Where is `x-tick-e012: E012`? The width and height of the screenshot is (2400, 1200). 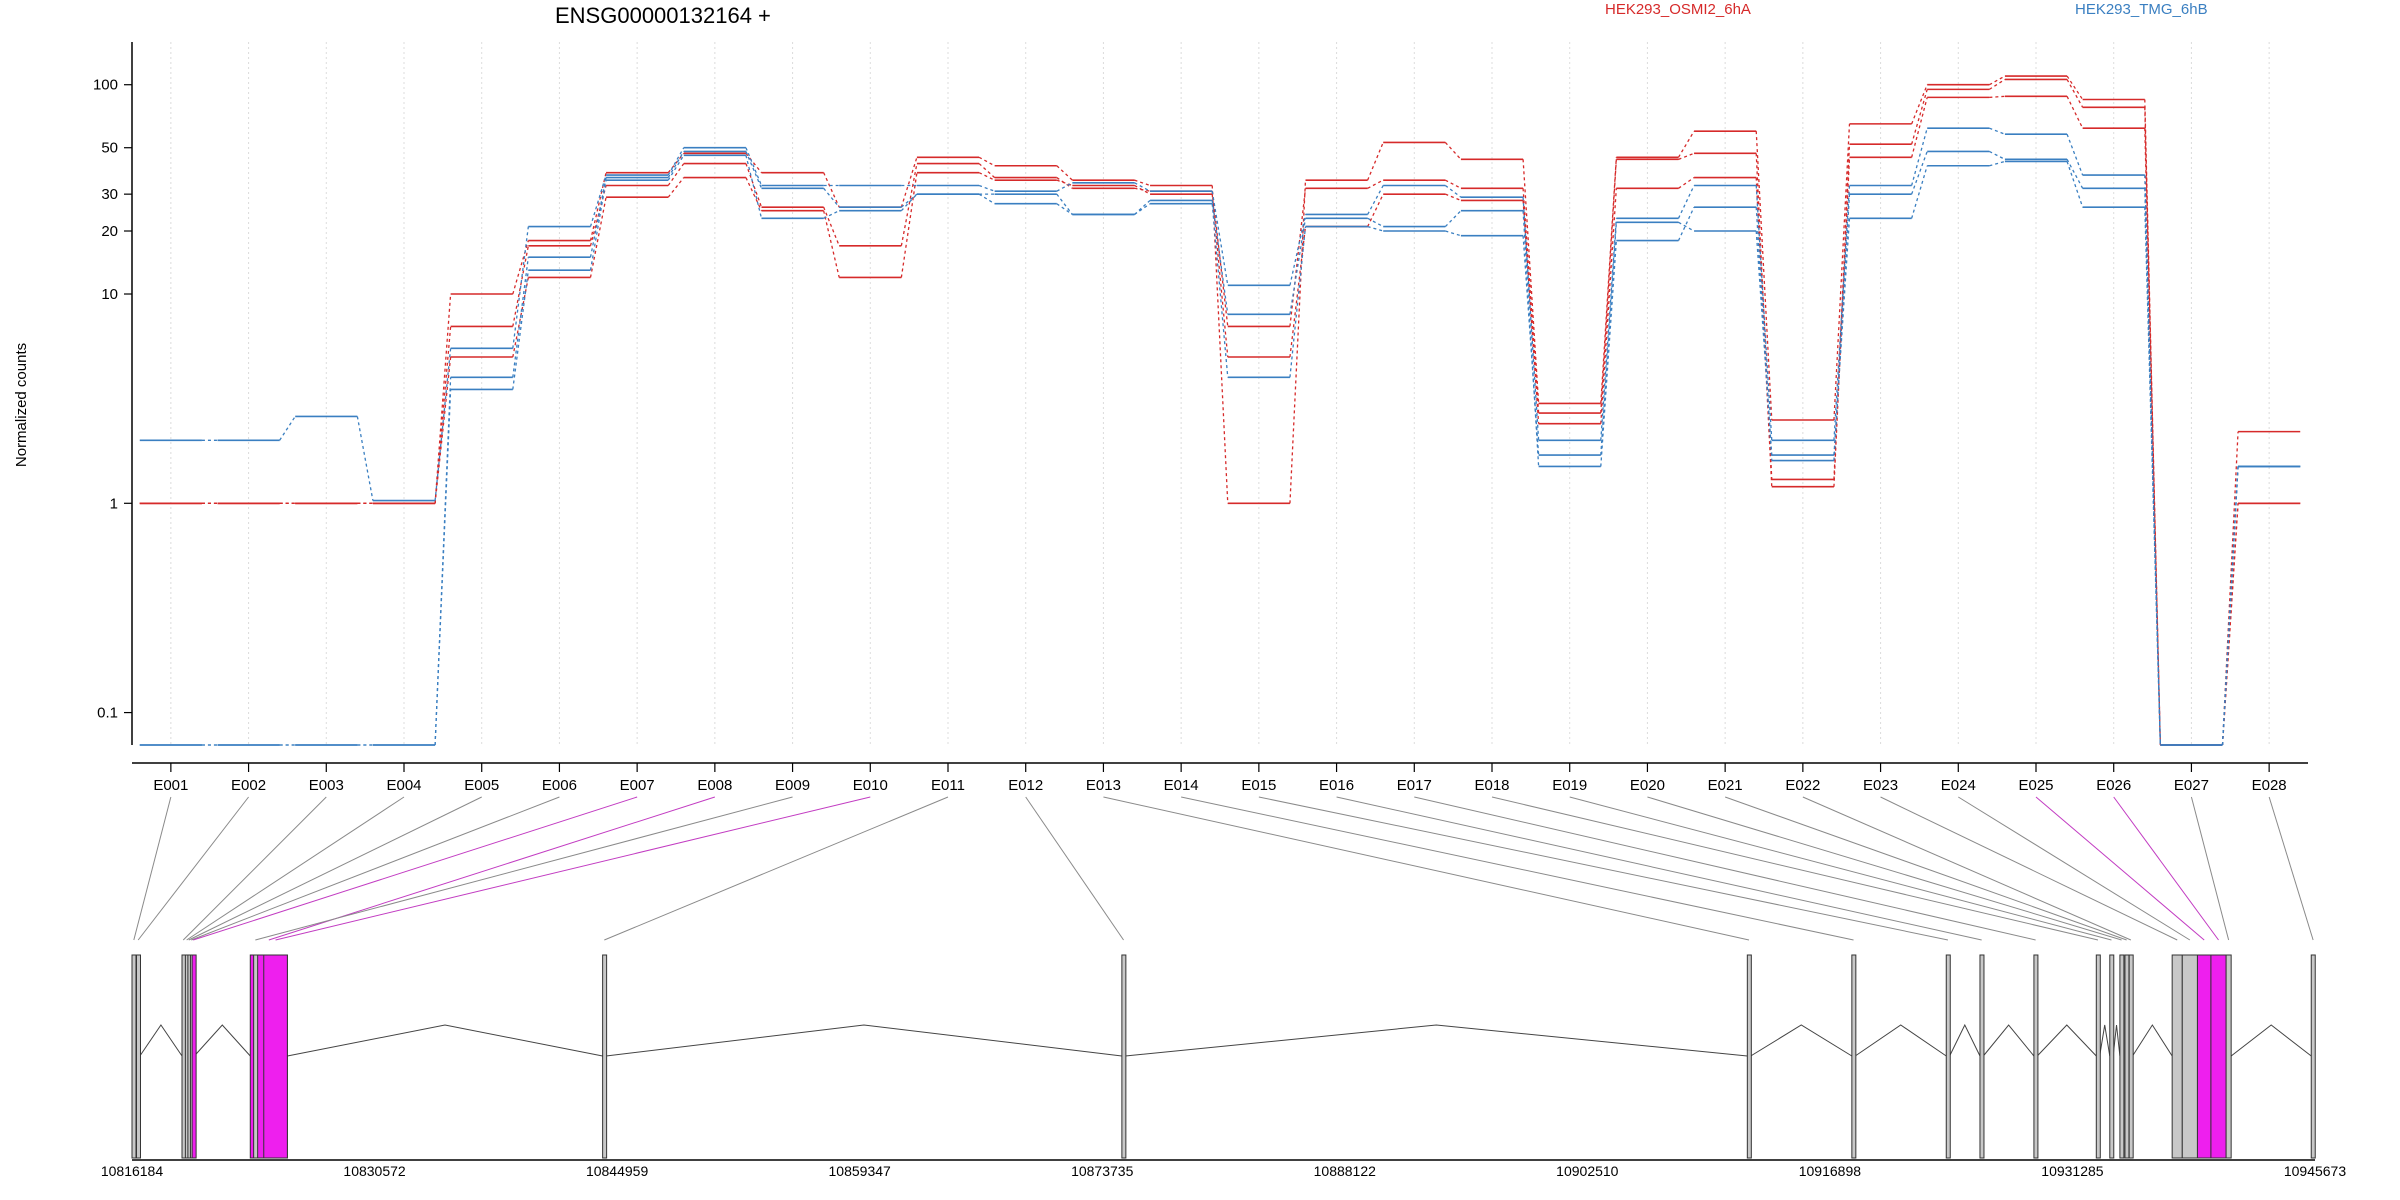
x-tick-e012: E012 is located at coordinates (1025, 785).